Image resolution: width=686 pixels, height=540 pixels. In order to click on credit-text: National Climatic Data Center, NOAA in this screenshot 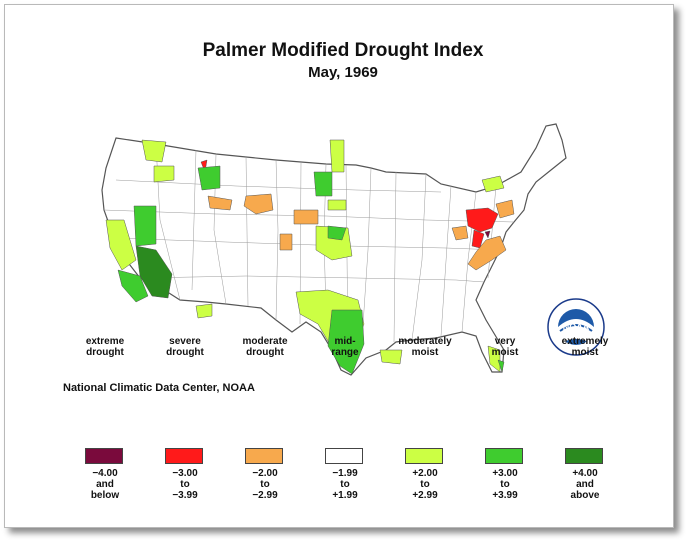, I will do `click(159, 388)`.